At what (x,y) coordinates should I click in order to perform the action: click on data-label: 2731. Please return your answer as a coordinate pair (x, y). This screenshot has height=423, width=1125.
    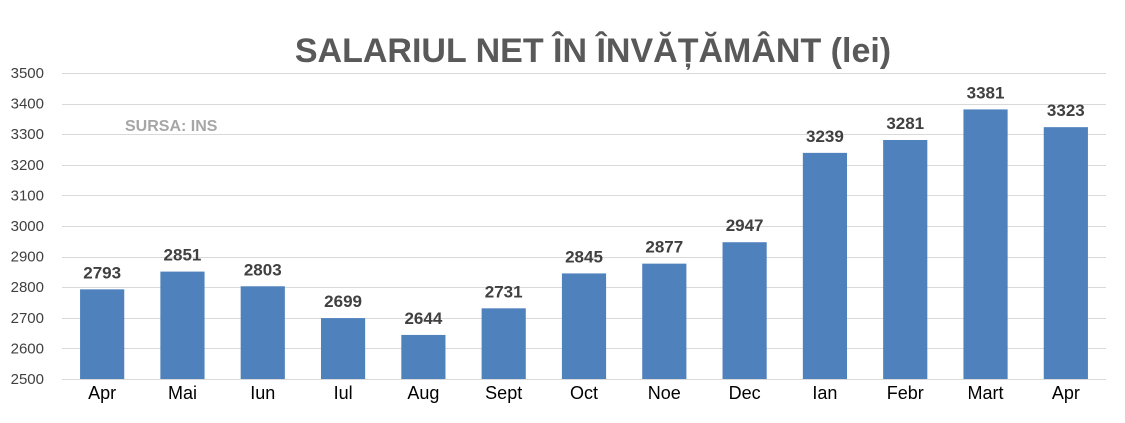
    Looking at the image, I should click on (504, 291).